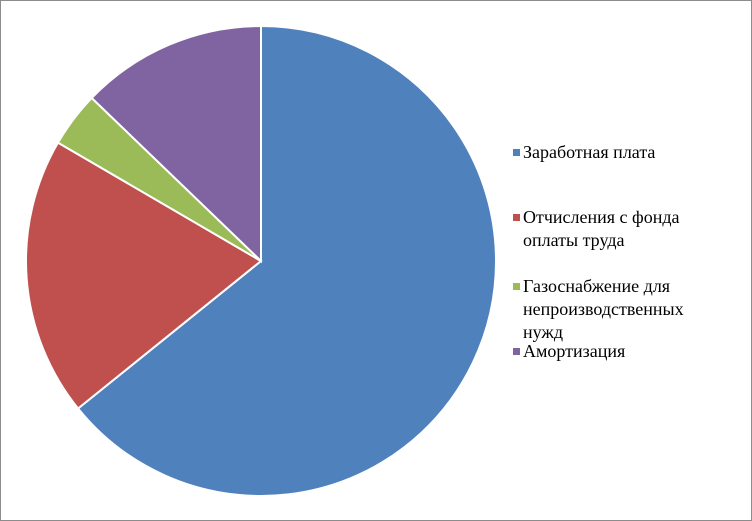 This screenshot has width=752, height=521. What do you see at coordinates (589, 152) in the screenshot?
I see `legend-label: Заработная плата` at bounding box center [589, 152].